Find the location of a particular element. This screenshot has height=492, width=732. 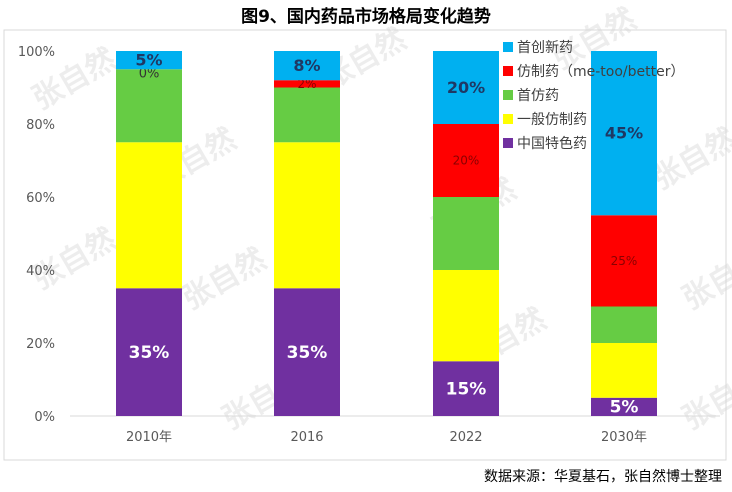

data-label: 8% is located at coordinates (306, 65).